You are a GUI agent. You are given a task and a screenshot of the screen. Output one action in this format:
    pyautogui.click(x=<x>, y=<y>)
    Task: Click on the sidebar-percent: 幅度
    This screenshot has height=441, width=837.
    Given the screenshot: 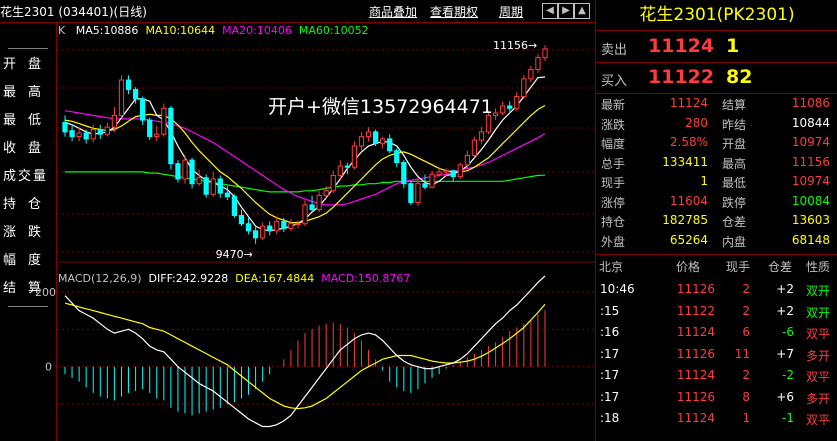 What is the action you would take?
    pyautogui.click(x=28, y=260)
    